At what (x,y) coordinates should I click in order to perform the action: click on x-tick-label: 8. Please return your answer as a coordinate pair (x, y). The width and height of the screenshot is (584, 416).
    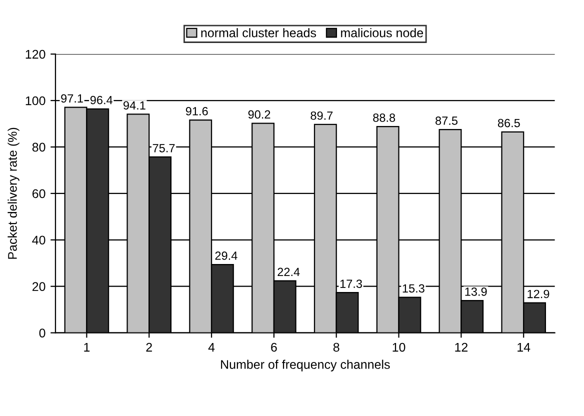
    Looking at the image, I should click on (336, 347).